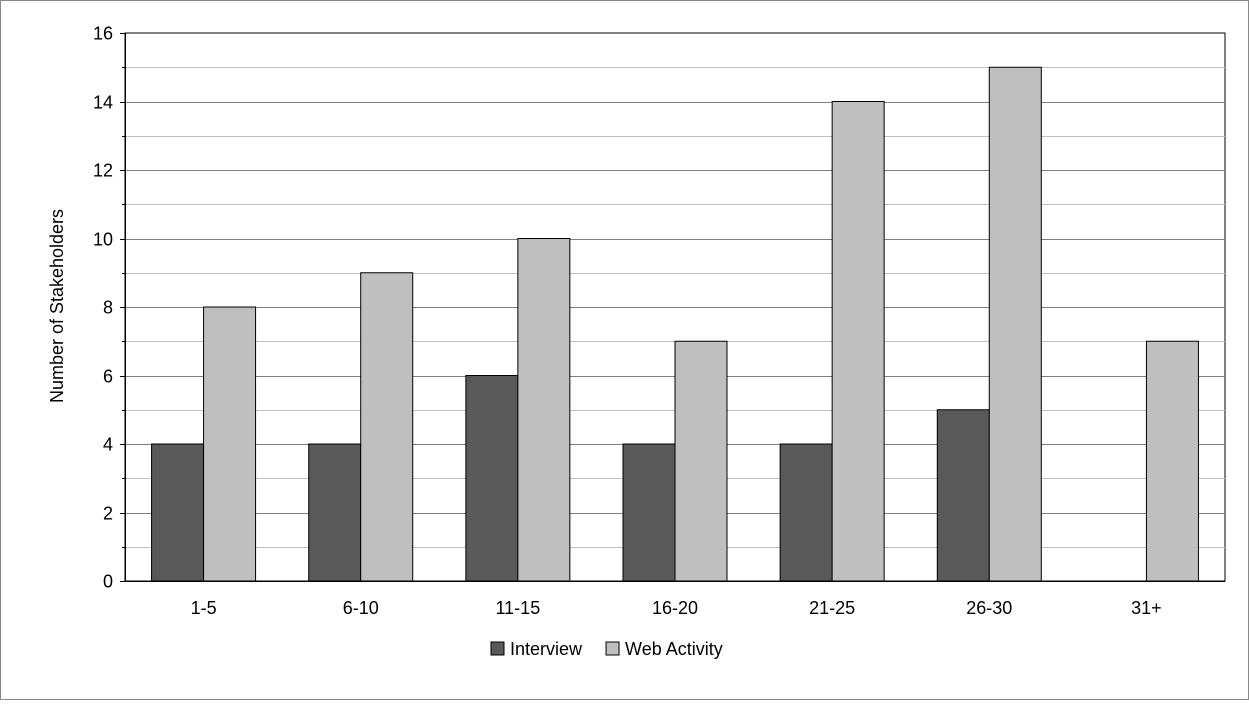 The width and height of the screenshot is (1249, 704). I want to click on x-tick-label: 21-25, so click(832, 608).